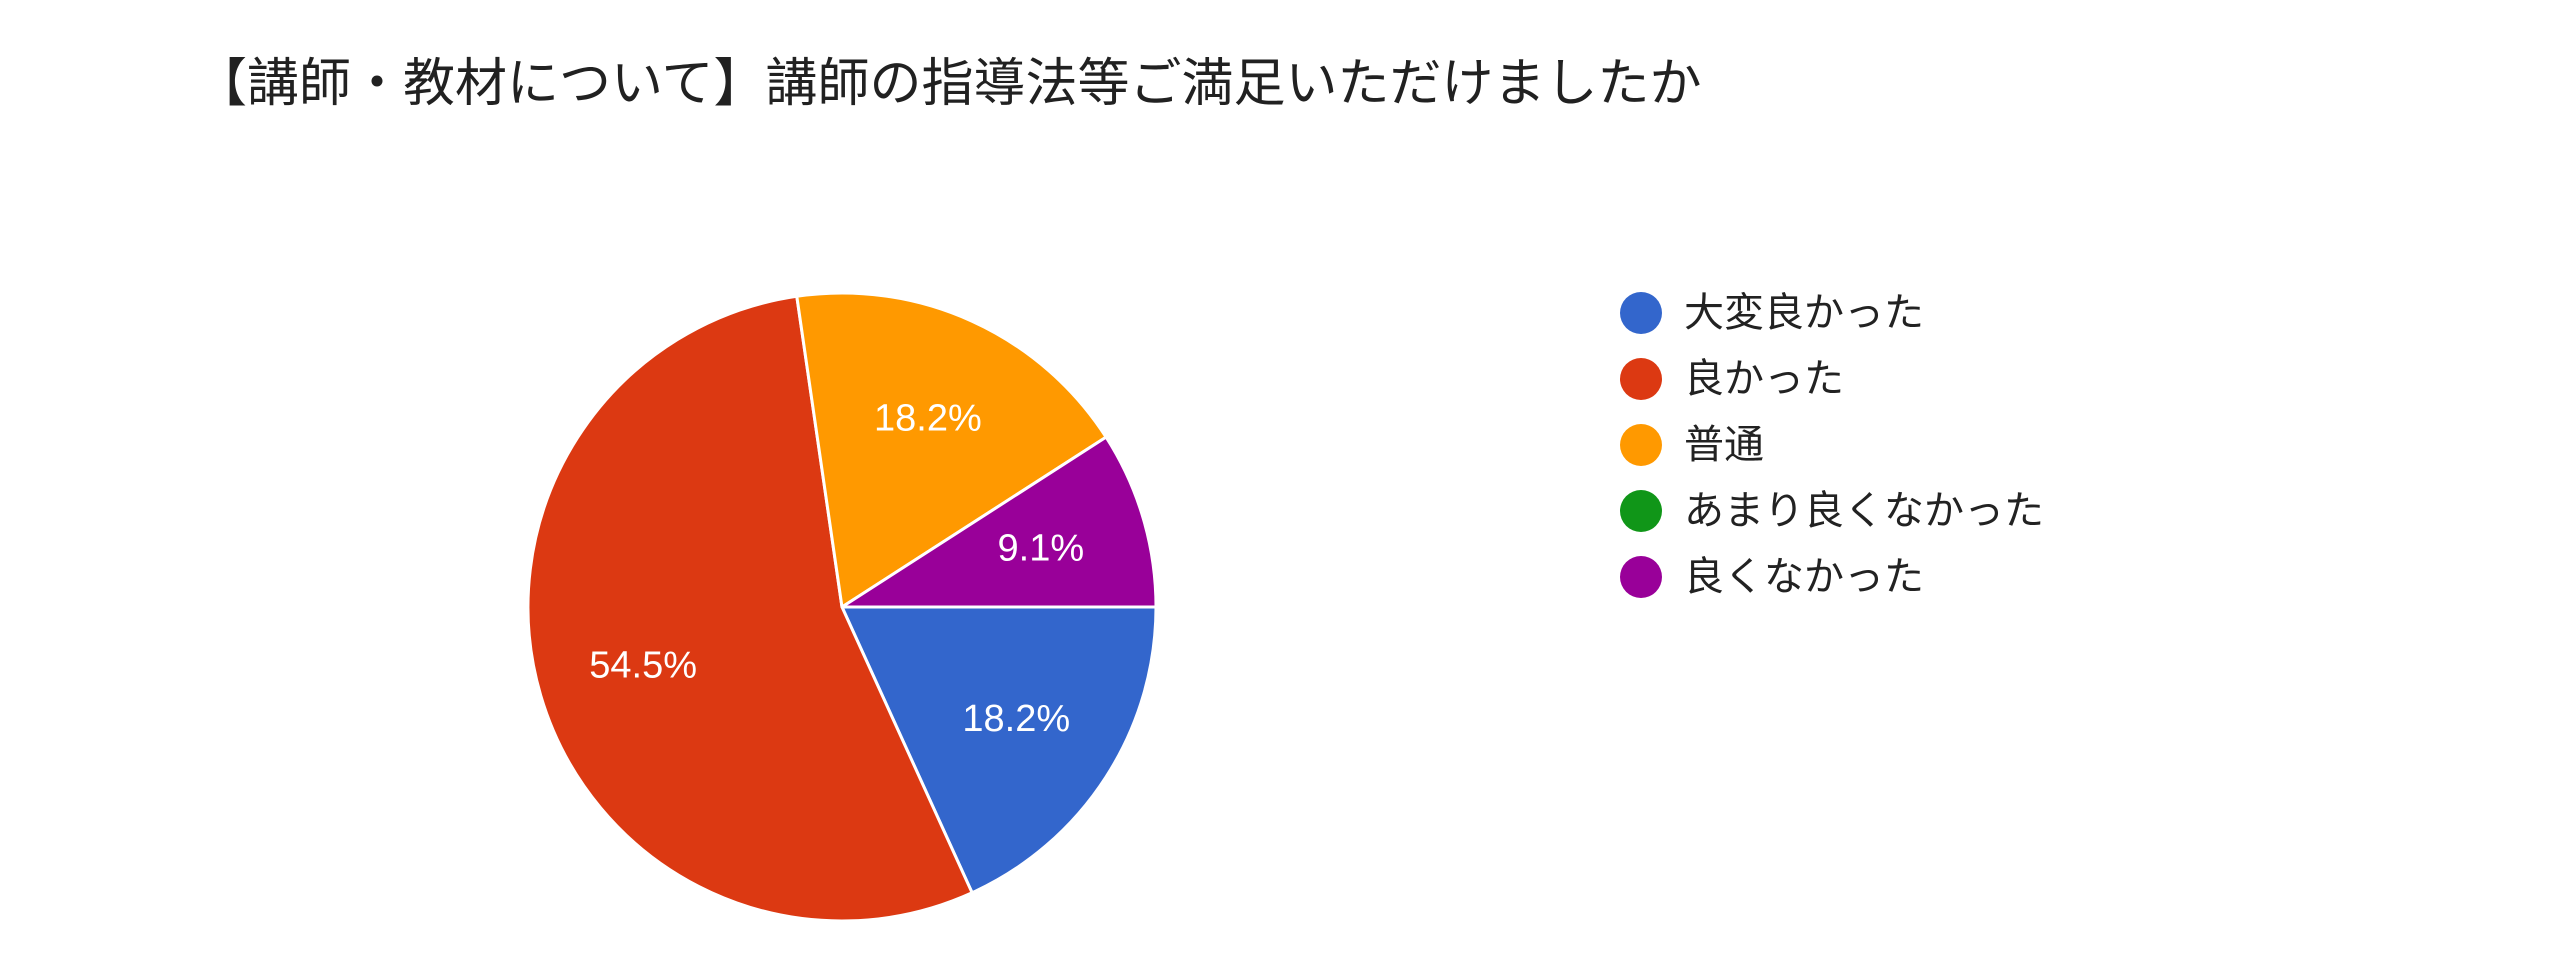 Image resolution: width=2560 pixels, height=954 pixels. I want to click on legend-item: あまり良くなかった, so click(1832, 511).